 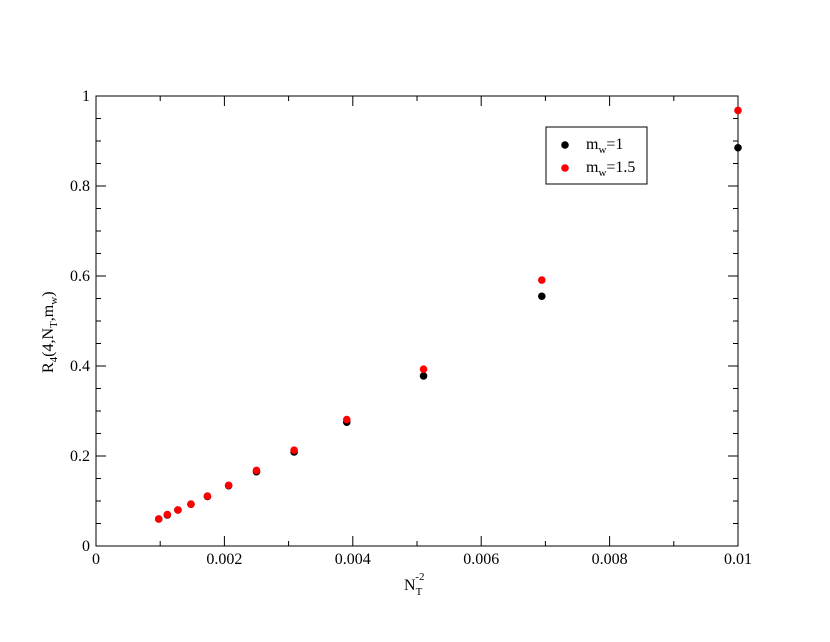 I want to click on y-label-sub: 4, so click(x=54, y=359).